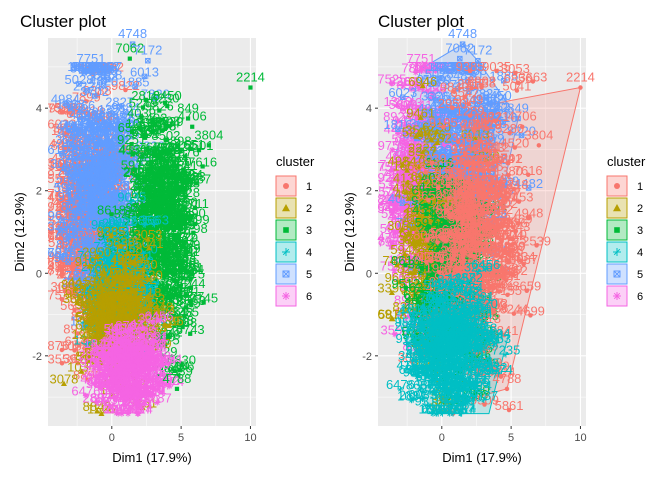  Describe the element at coordinates (309, 275) in the screenshot. I see `legend-label: 5` at that location.